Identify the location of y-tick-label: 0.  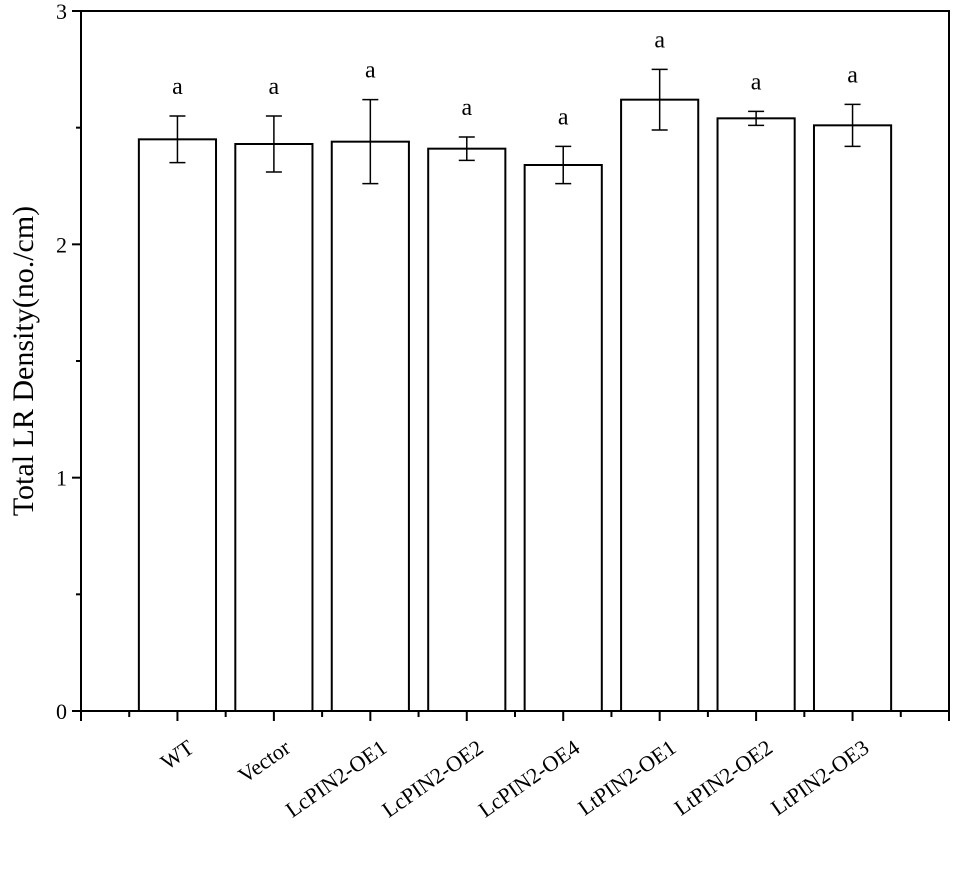
(61, 711).